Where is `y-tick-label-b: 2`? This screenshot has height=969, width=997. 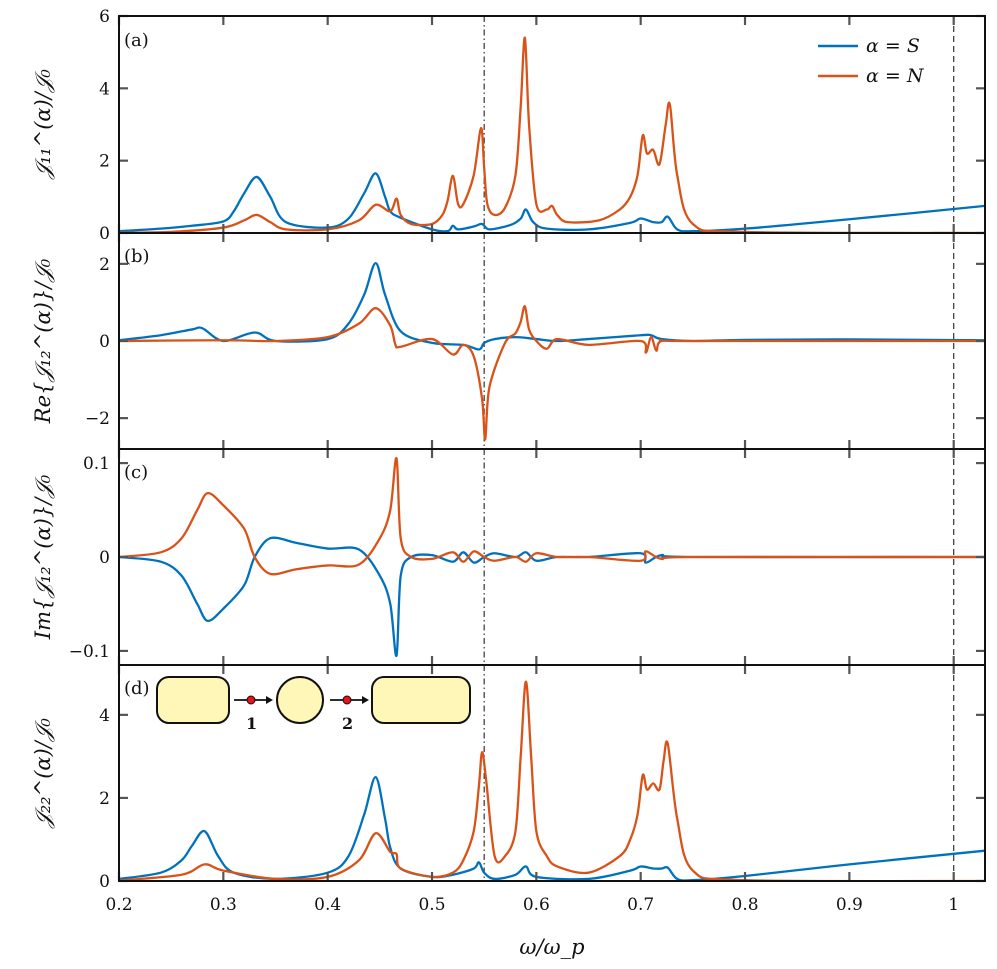
y-tick-label-b: 2 is located at coordinates (104, 265).